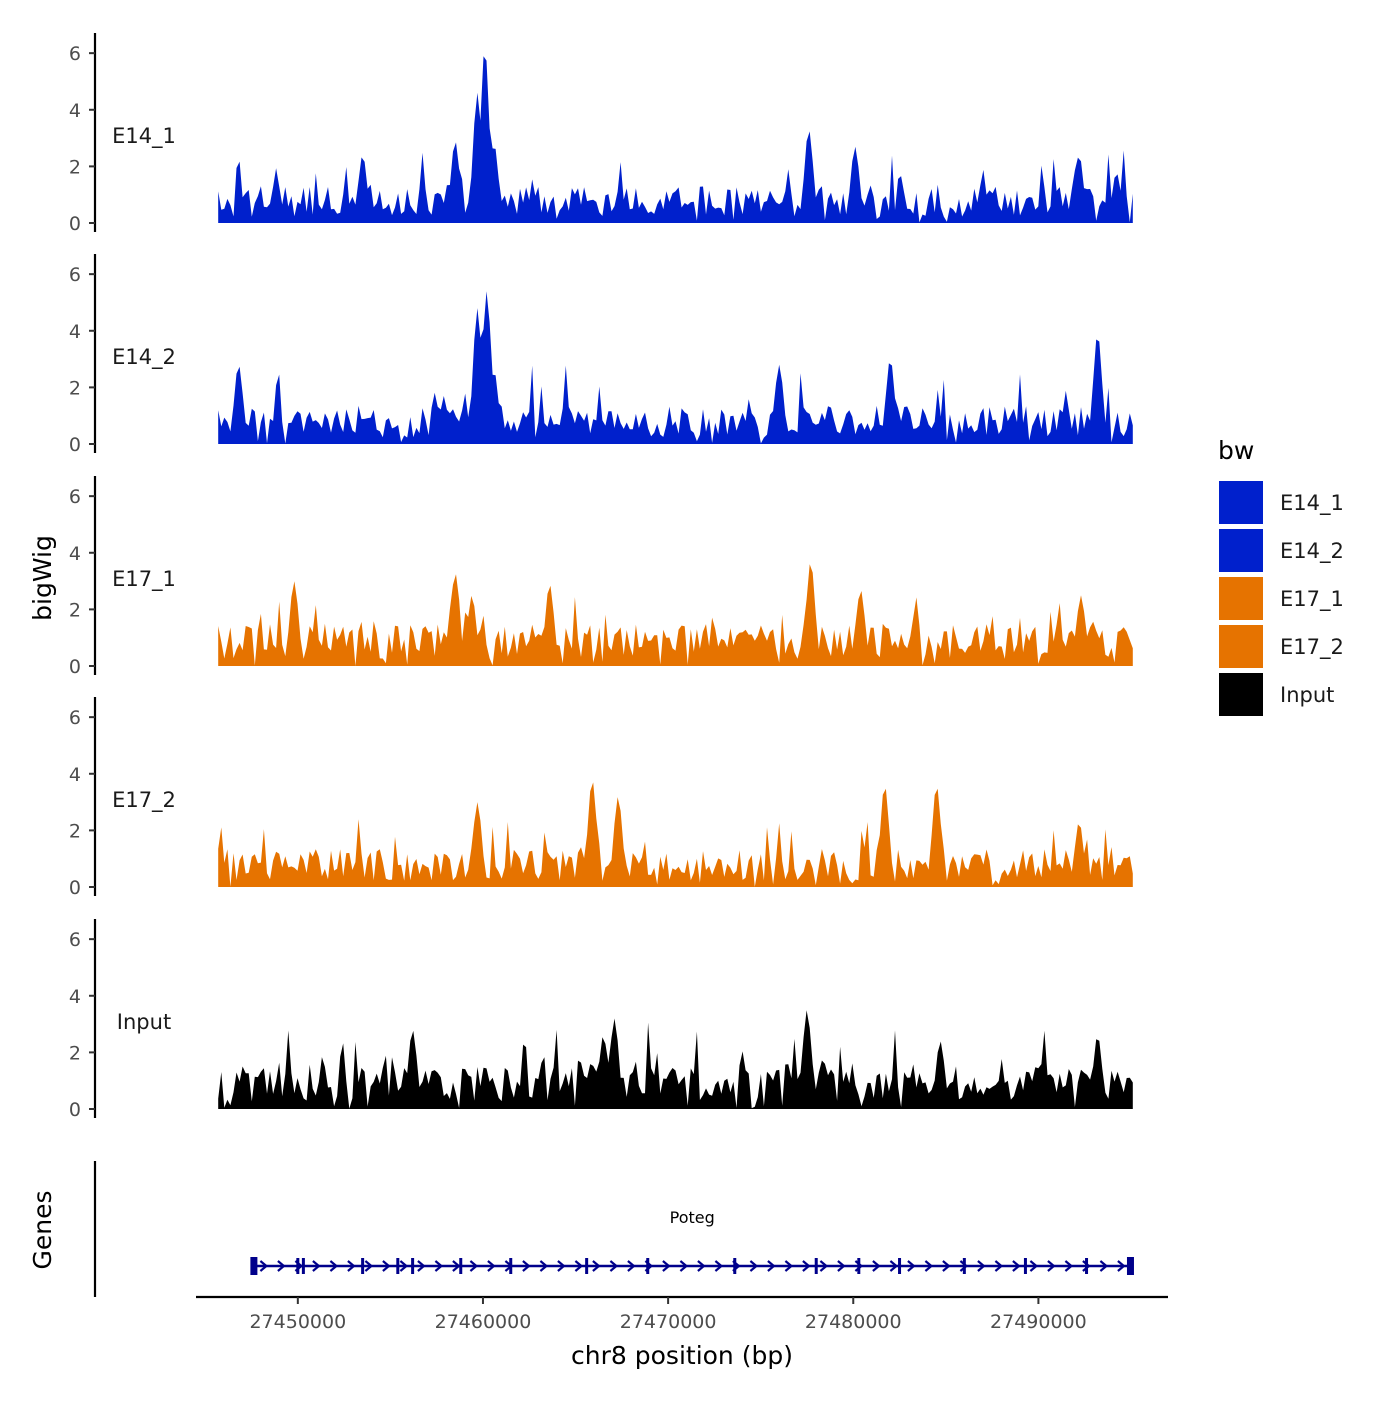 This screenshot has width=1400, height=1404. Describe the element at coordinates (144, 136) in the screenshot. I see `track-label: E14_1` at that location.